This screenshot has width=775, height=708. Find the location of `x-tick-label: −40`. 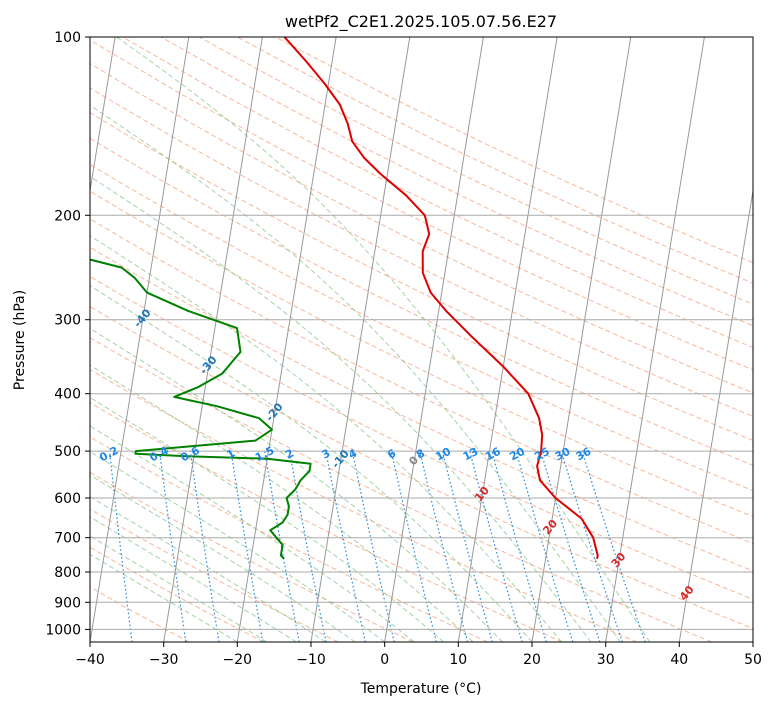

x-tick-label: −40 is located at coordinates (90, 660).